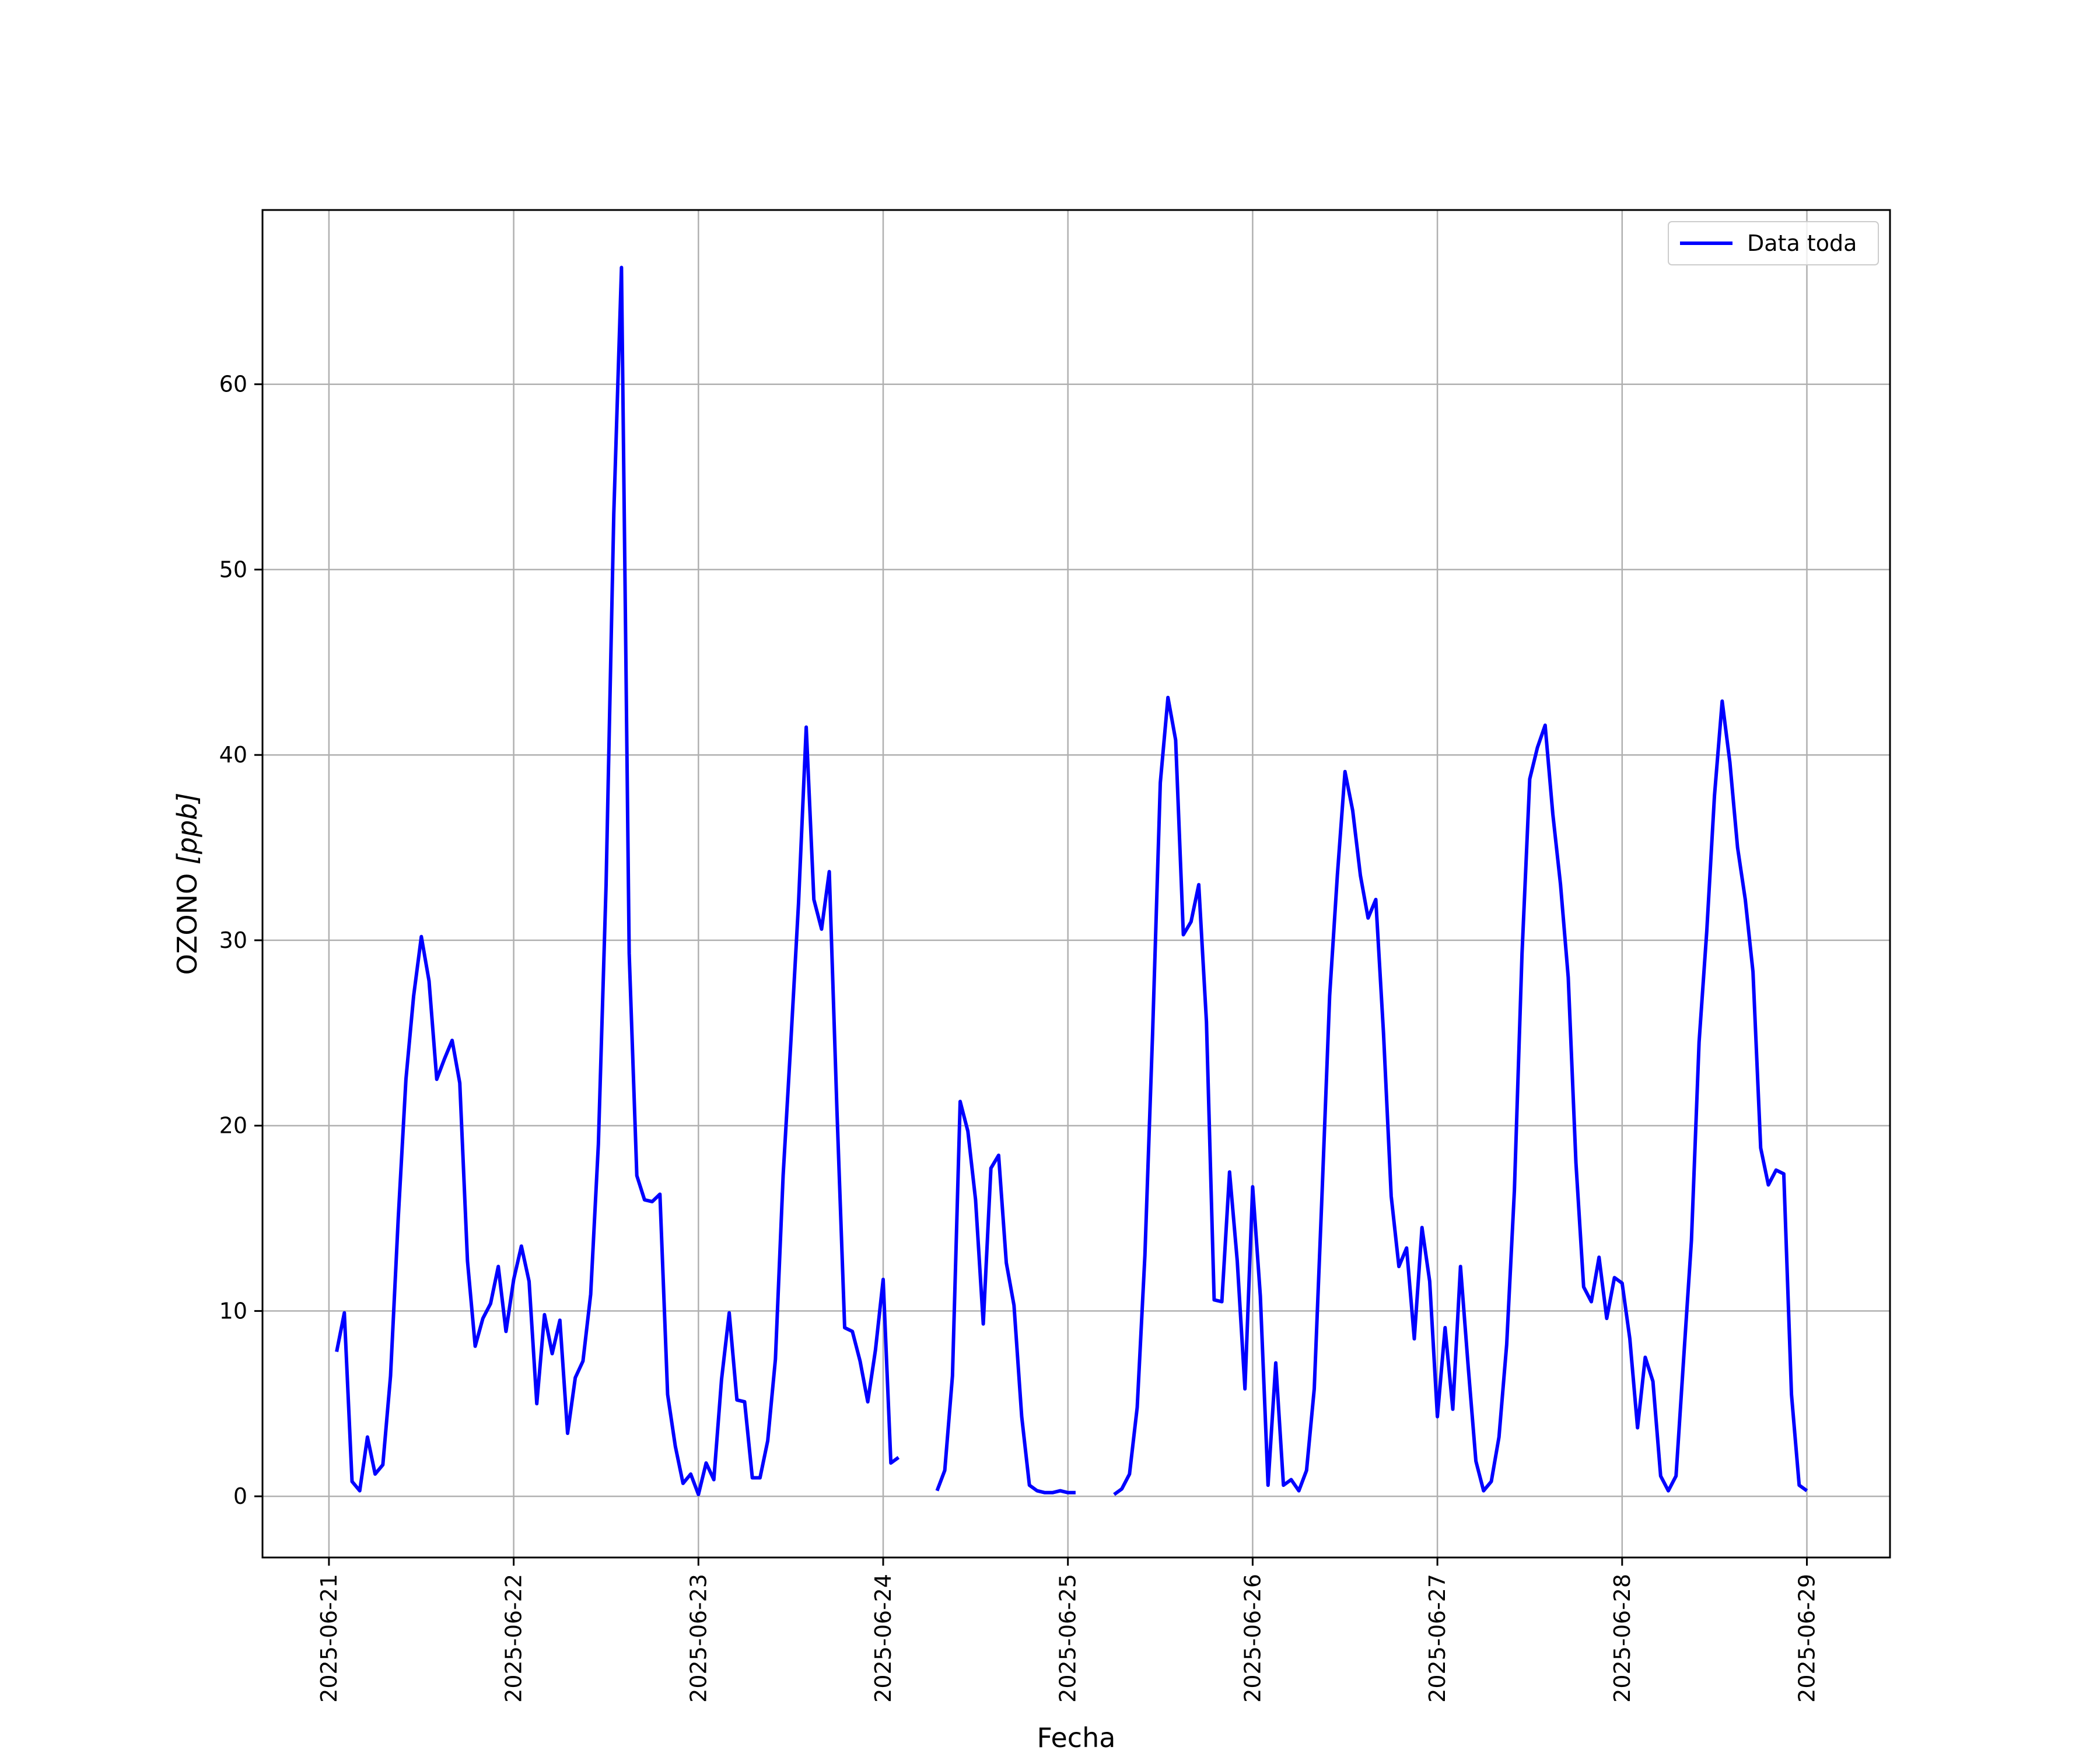 The width and height of the screenshot is (2100, 1750). Describe the element at coordinates (233, 1126) in the screenshot. I see `y-tick-label: 20` at that location.